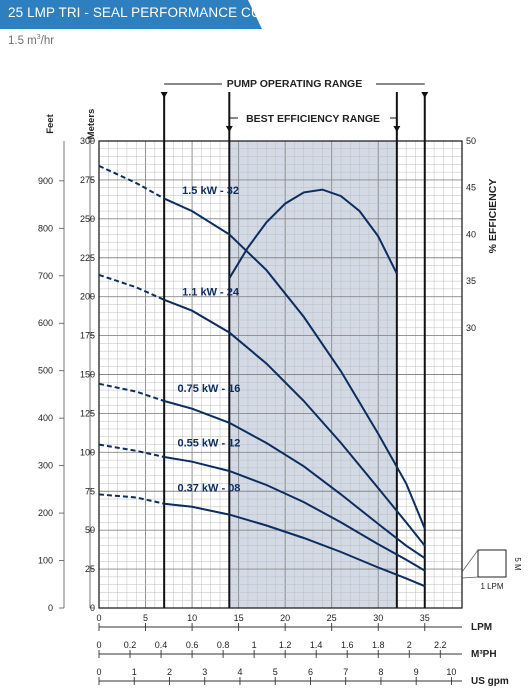 The width and height of the screenshot is (531, 700). What do you see at coordinates (38, 37) in the screenshot?
I see `flow-rate-exponent: 3` at bounding box center [38, 37].